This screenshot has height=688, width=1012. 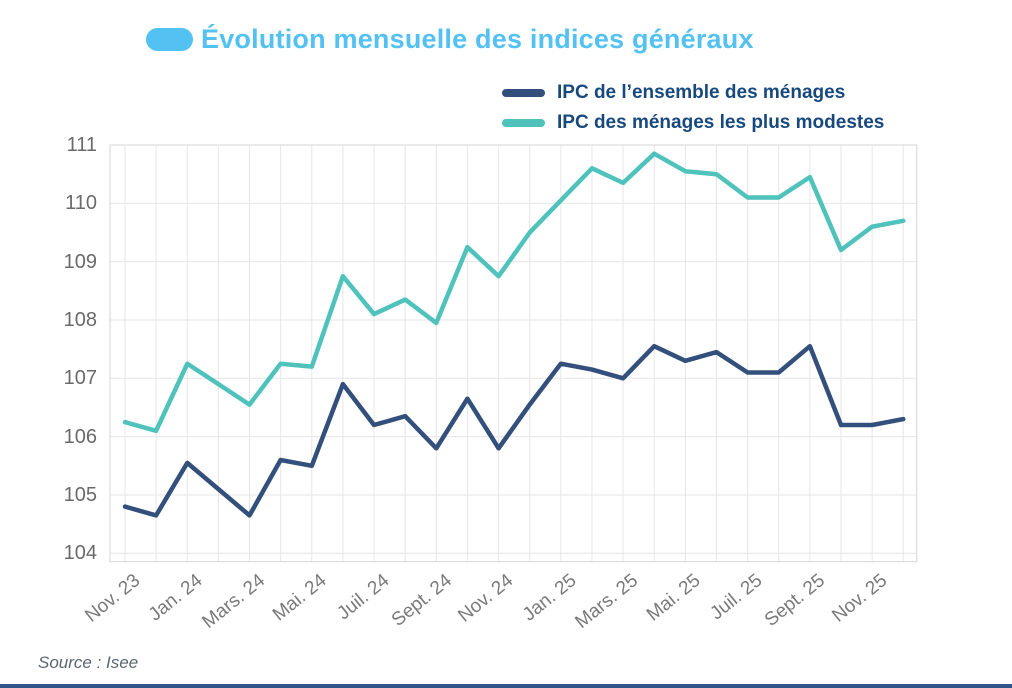 What do you see at coordinates (477, 39) in the screenshot?
I see `chart-title: Évolution mensuelle des indices généraux` at bounding box center [477, 39].